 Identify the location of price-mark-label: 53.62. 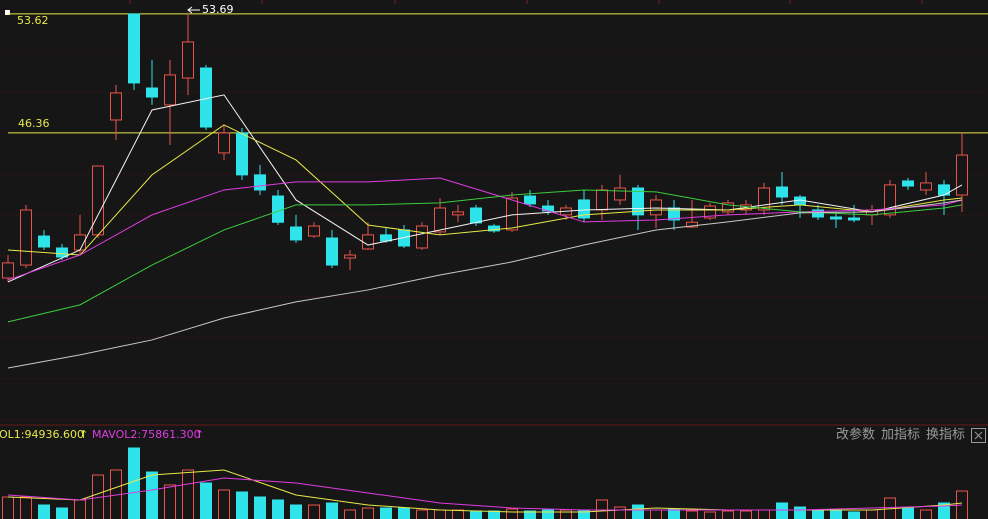
(33, 20).